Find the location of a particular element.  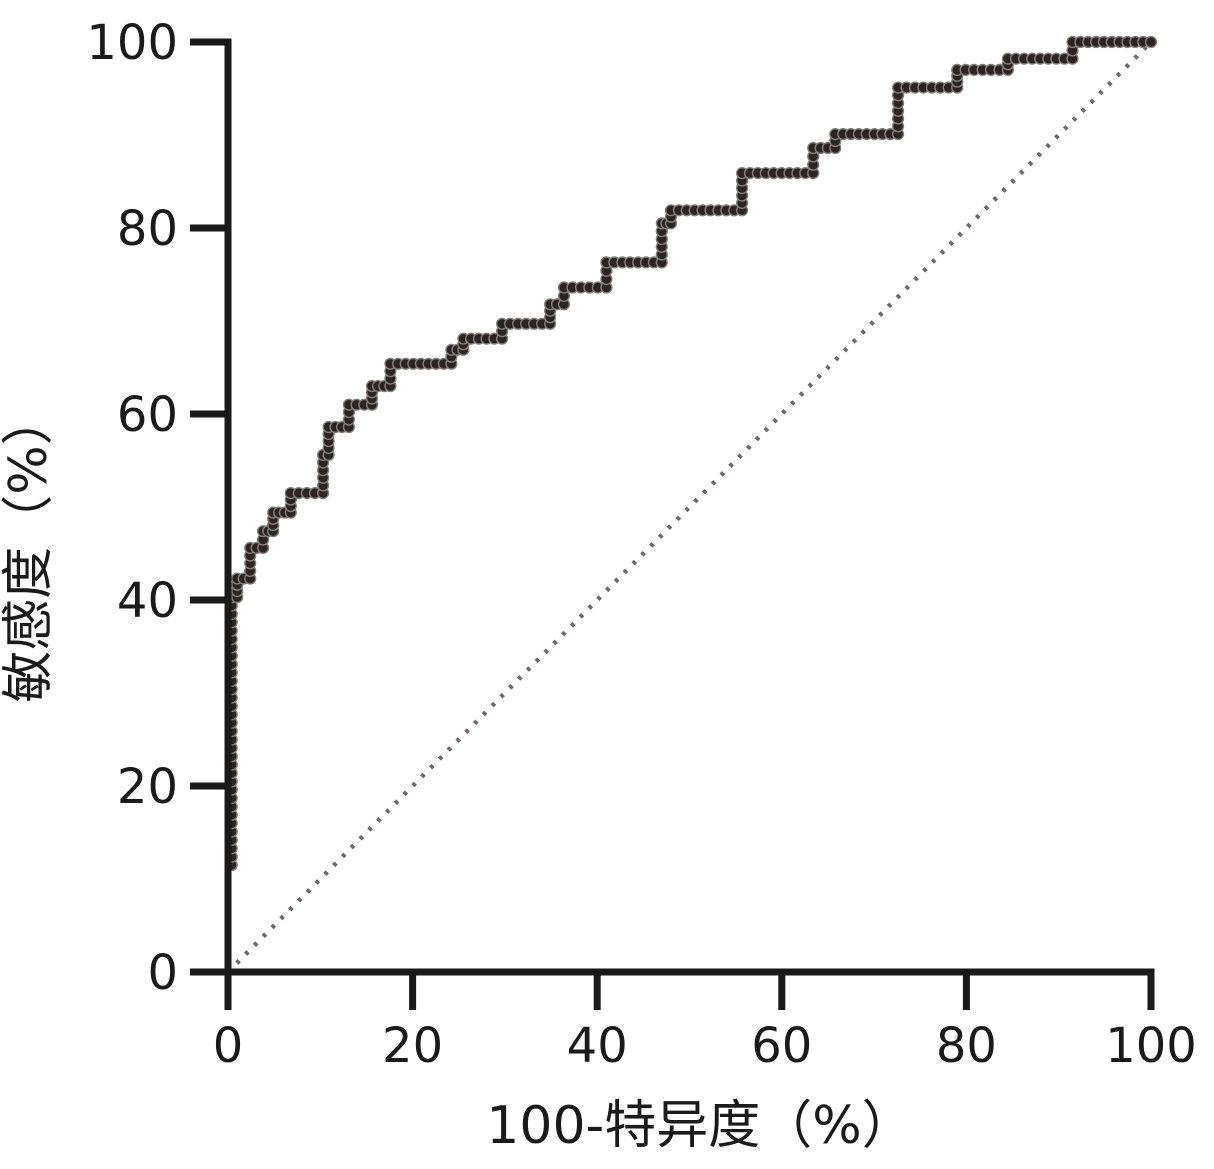

y-tick-label: 100 is located at coordinates (132, 43).